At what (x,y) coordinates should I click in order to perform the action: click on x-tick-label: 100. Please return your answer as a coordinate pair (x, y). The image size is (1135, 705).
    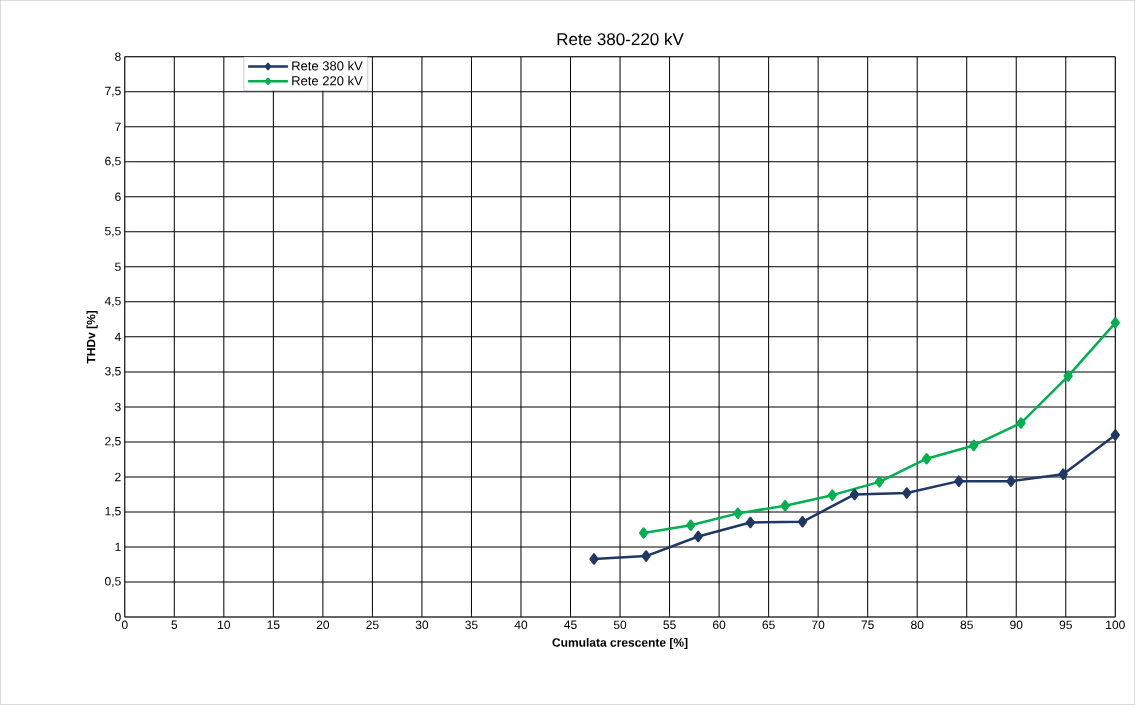
    Looking at the image, I should click on (1115, 625).